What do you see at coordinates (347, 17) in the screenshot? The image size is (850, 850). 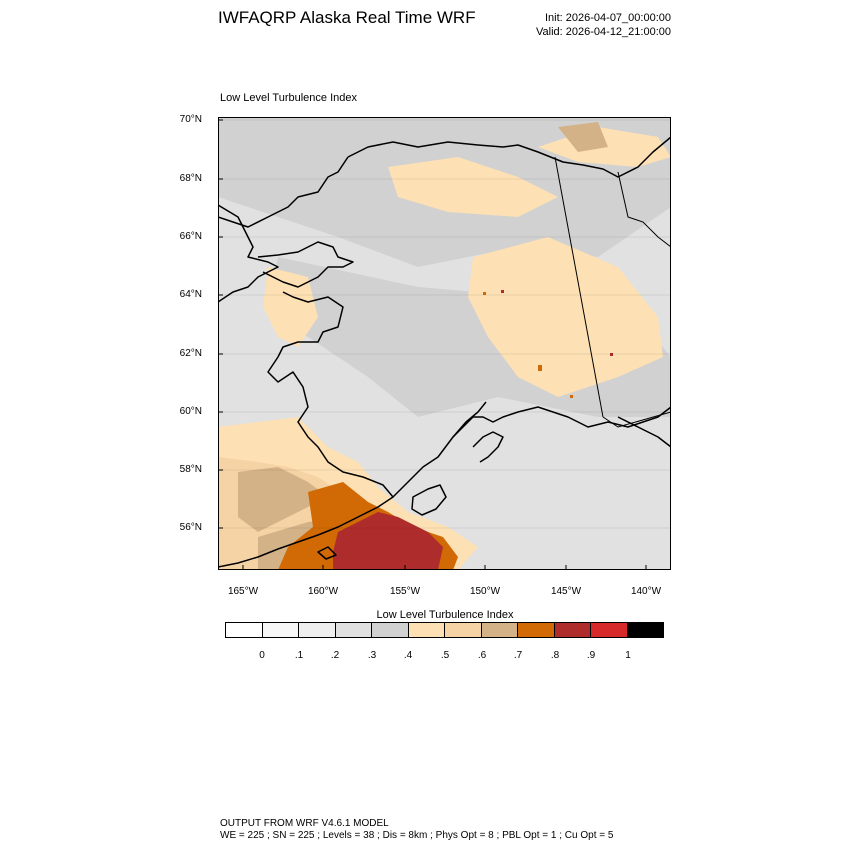 I see `plot-title: IWFAQRP Alaska Real Time WRF` at bounding box center [347, 17].